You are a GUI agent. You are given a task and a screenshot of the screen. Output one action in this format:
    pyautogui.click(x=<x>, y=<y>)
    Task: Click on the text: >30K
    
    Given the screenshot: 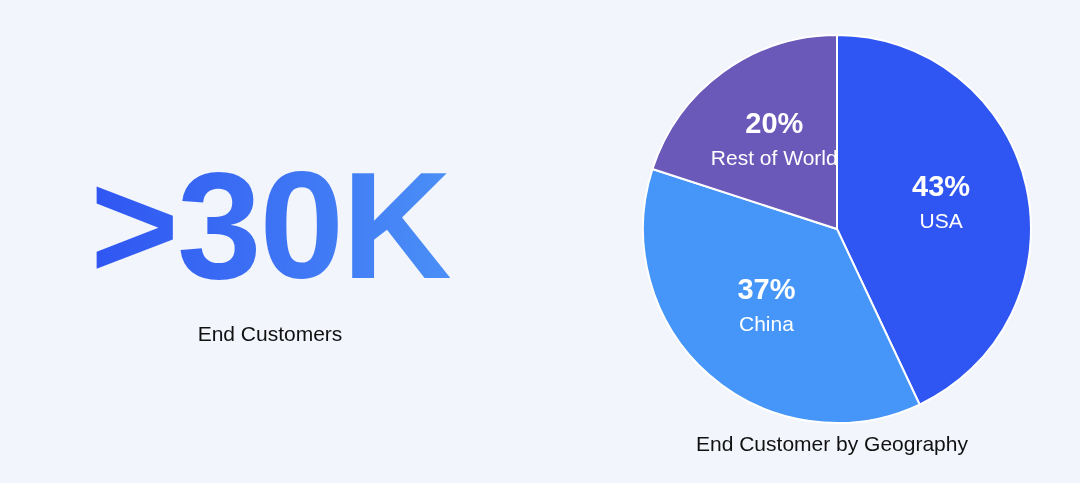 What is the action you would take?
    pyautogui.click(x=270, y=225)
    